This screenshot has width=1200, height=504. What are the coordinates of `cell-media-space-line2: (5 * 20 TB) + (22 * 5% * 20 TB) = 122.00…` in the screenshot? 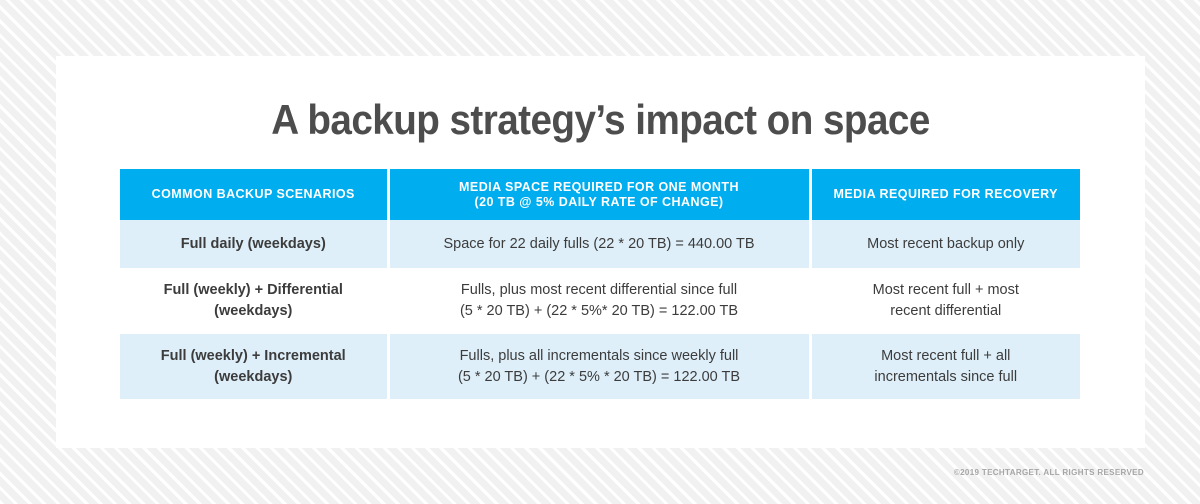 It's located at (599, 376).